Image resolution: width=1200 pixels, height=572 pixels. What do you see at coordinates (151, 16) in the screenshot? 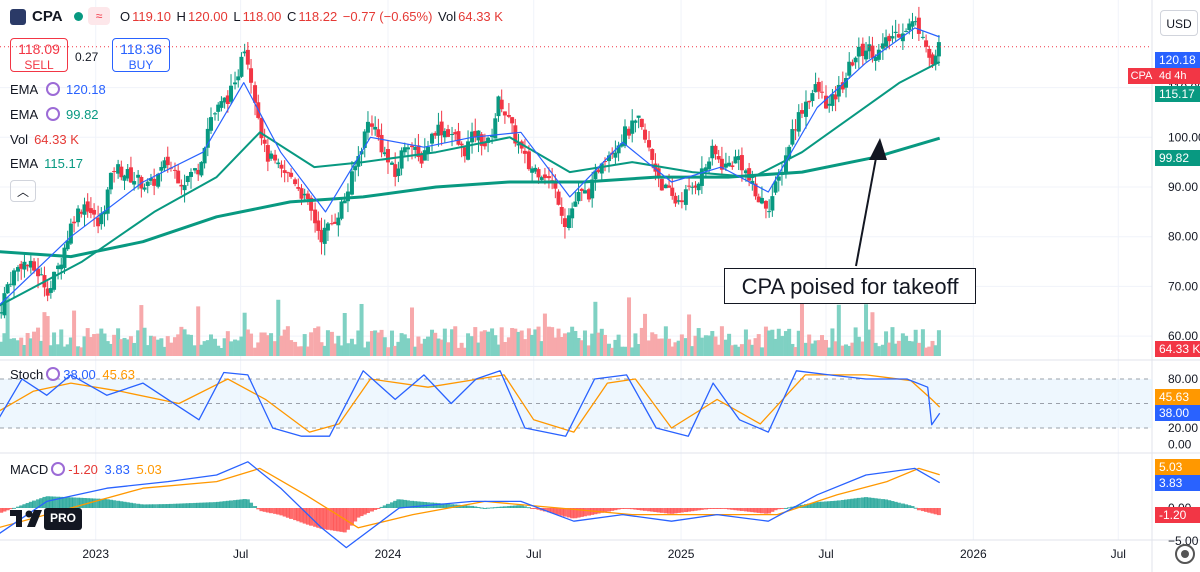
I see `open-value: 119.10` at bounding box center [151, 16].